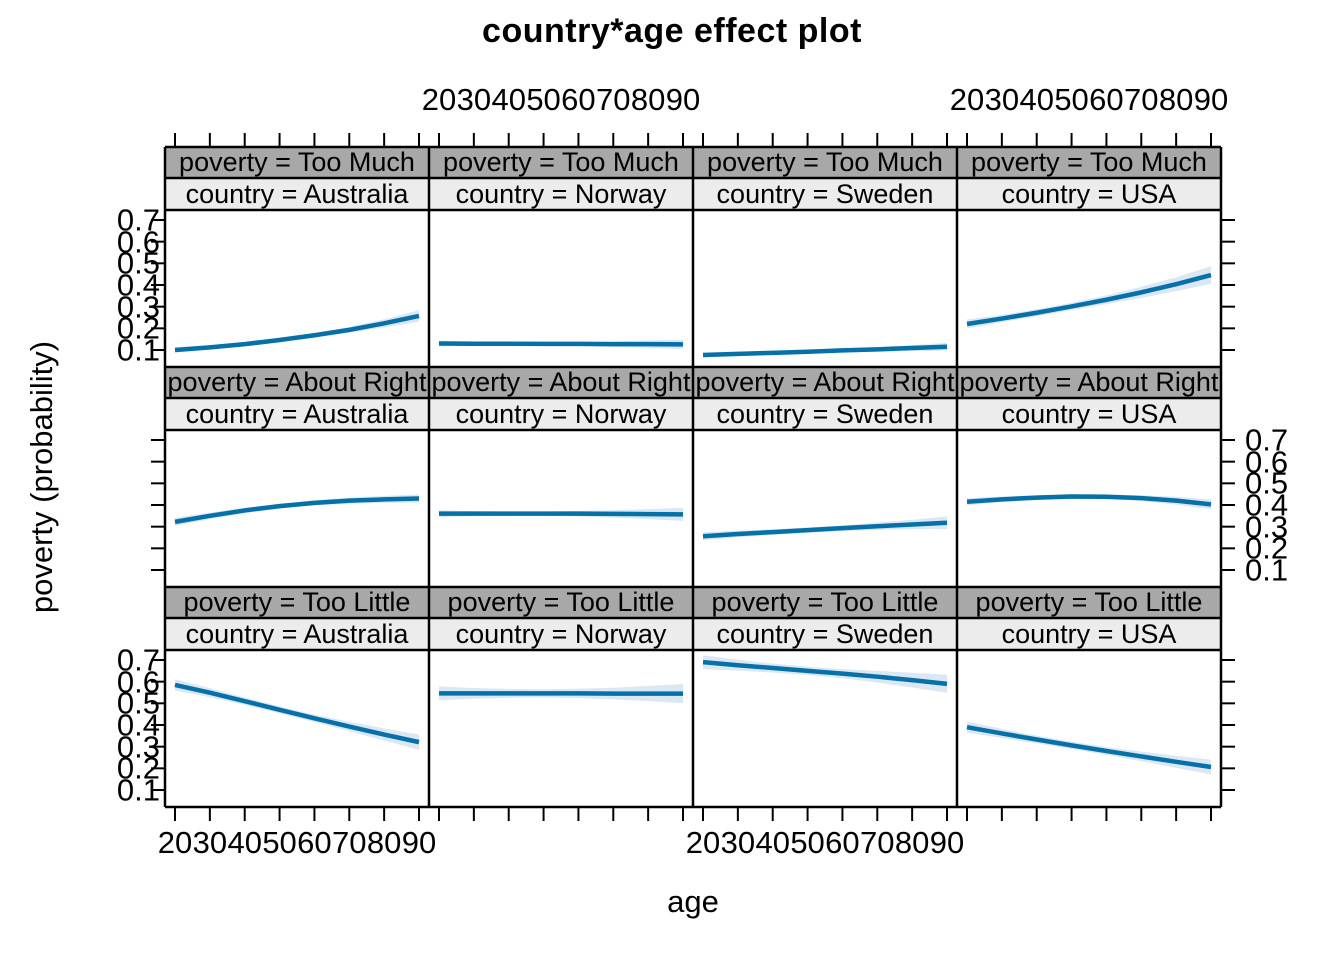  I want to click on x-axis-title: age, so click(693, 901).